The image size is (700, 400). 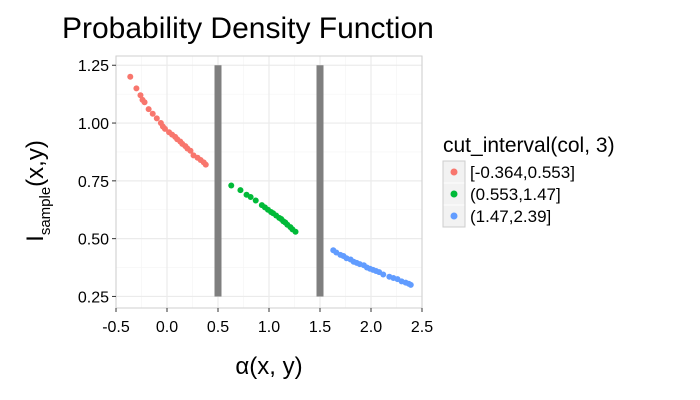 What do you see at coordinates (116, 327) in the screenshot?
I see `x-tick-label: -0.5` at bounding box center [116, 327].